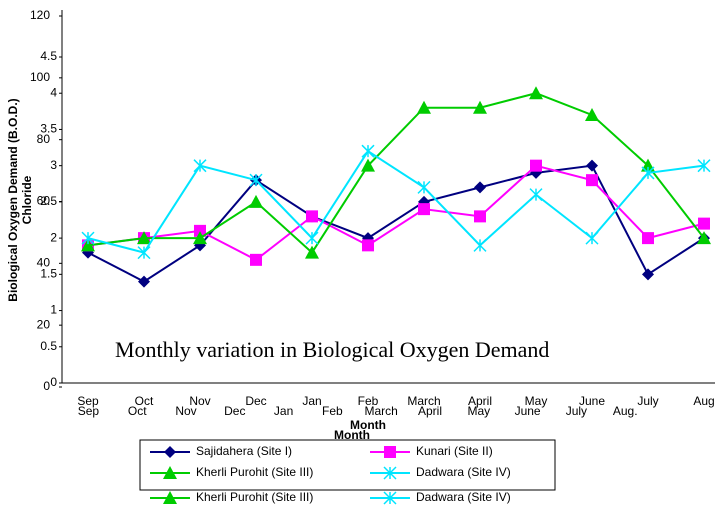 Image resolution: width=715 pixels, height=508 pixels. Describe the element at coordinates (53, 237) in the screenshot. I see `y-tick-label: 2` at that location.